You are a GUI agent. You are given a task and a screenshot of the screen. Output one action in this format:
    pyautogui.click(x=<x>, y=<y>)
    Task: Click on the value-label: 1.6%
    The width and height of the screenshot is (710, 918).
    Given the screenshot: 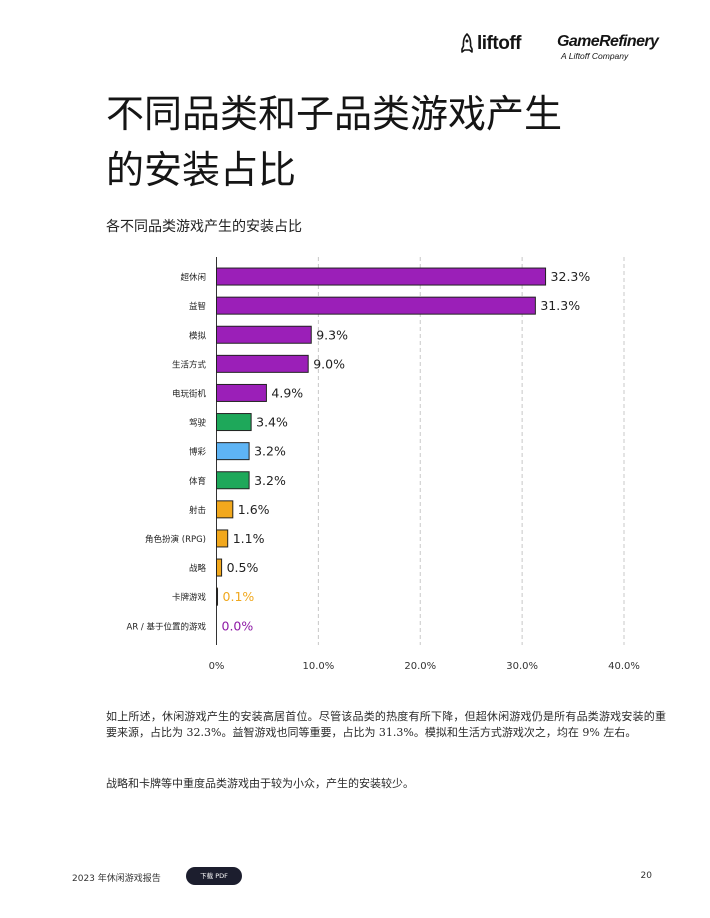 What is the action you would take?
    pyautogui.click(x=254, y=509)
    